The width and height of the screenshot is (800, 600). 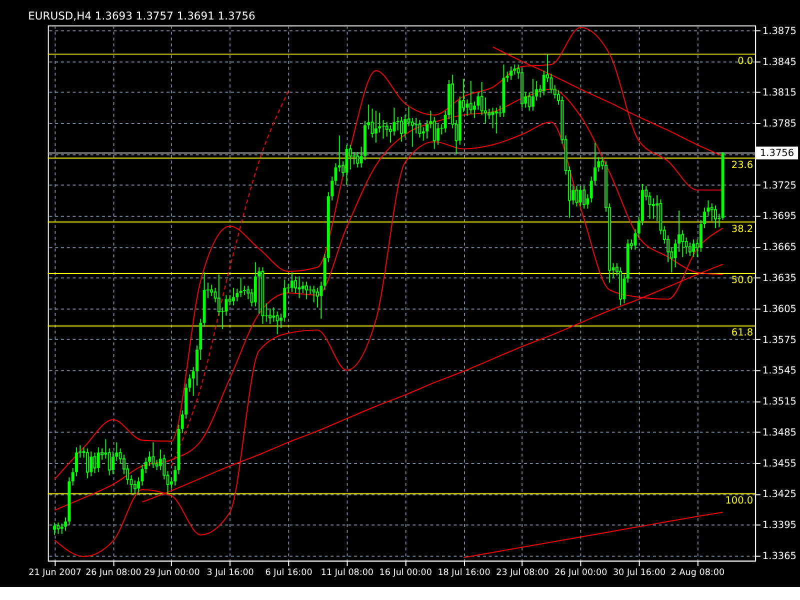 What do you see at coordinates (639, 573) in the screenshot?
I see `x-tick-label: 30 Jul 16:00` at bounding box center [639, 573].